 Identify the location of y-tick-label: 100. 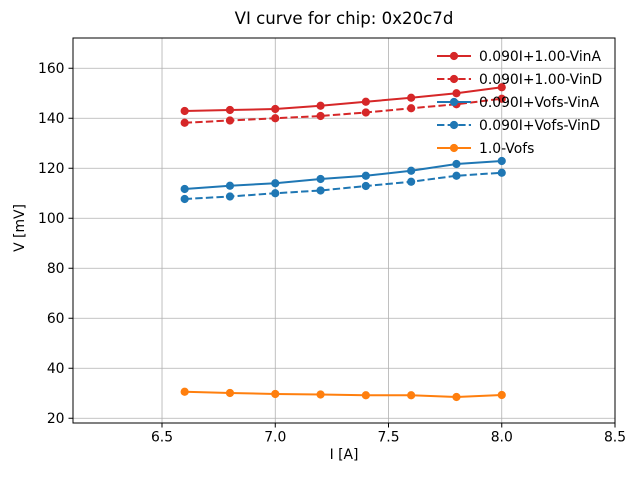
(51, 219).